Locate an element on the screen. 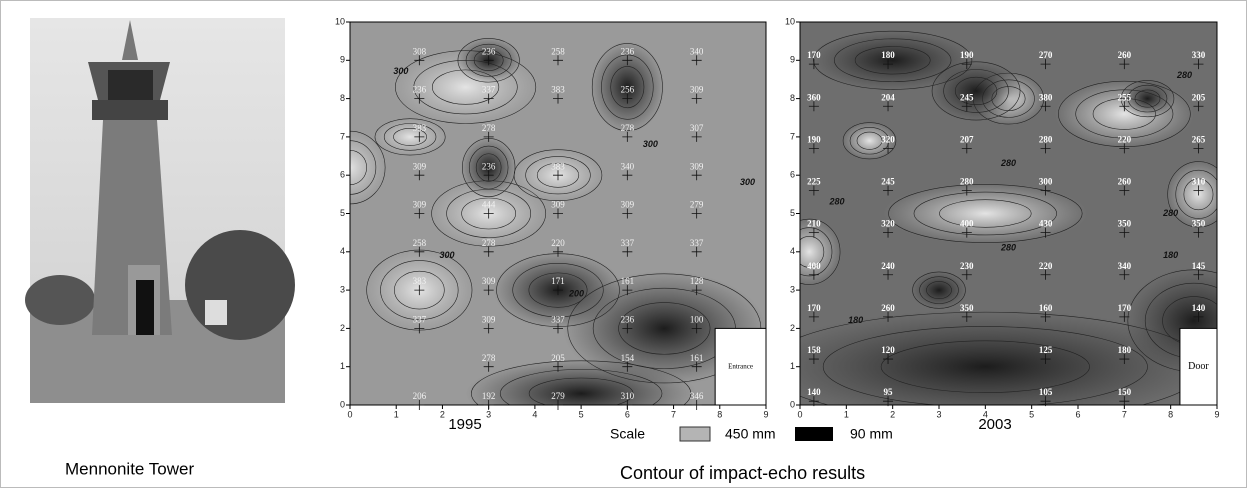  point-value: 255 is located at coordinates (1125, 97).